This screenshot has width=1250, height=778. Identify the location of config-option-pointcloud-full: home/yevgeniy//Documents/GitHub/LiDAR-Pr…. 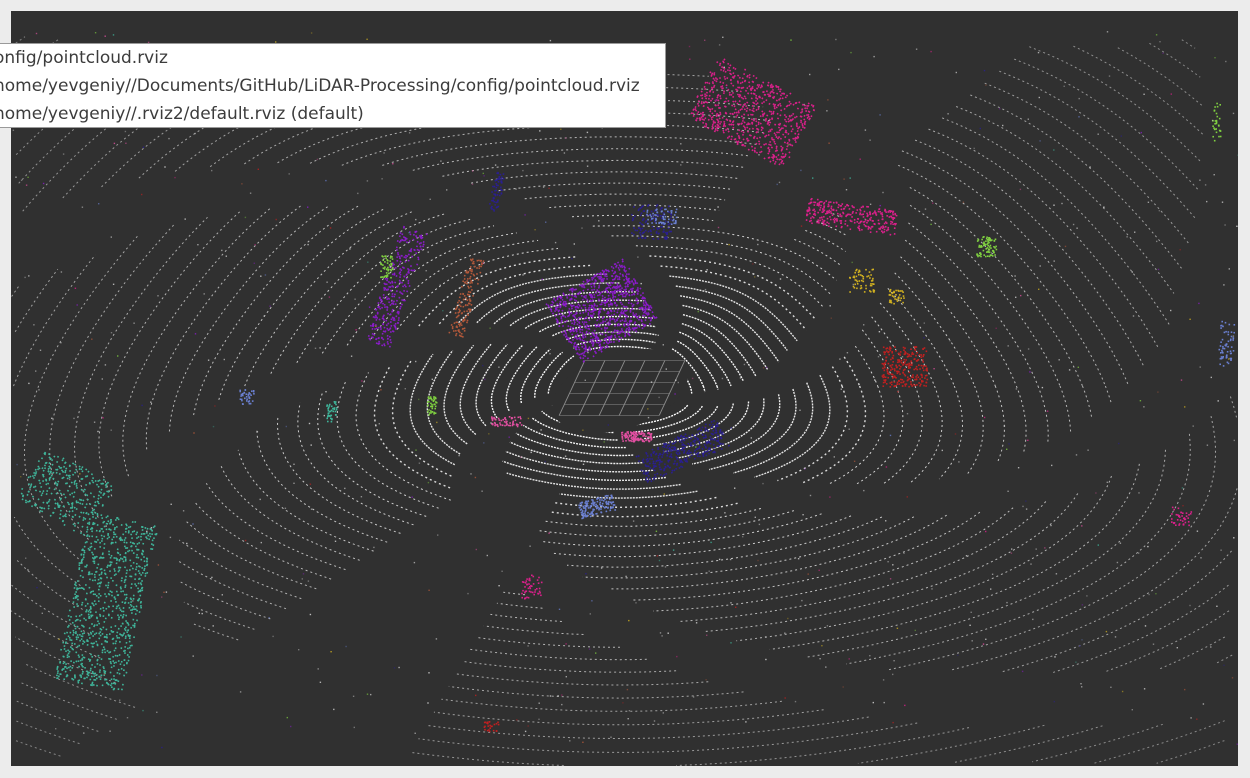
(320, 86).